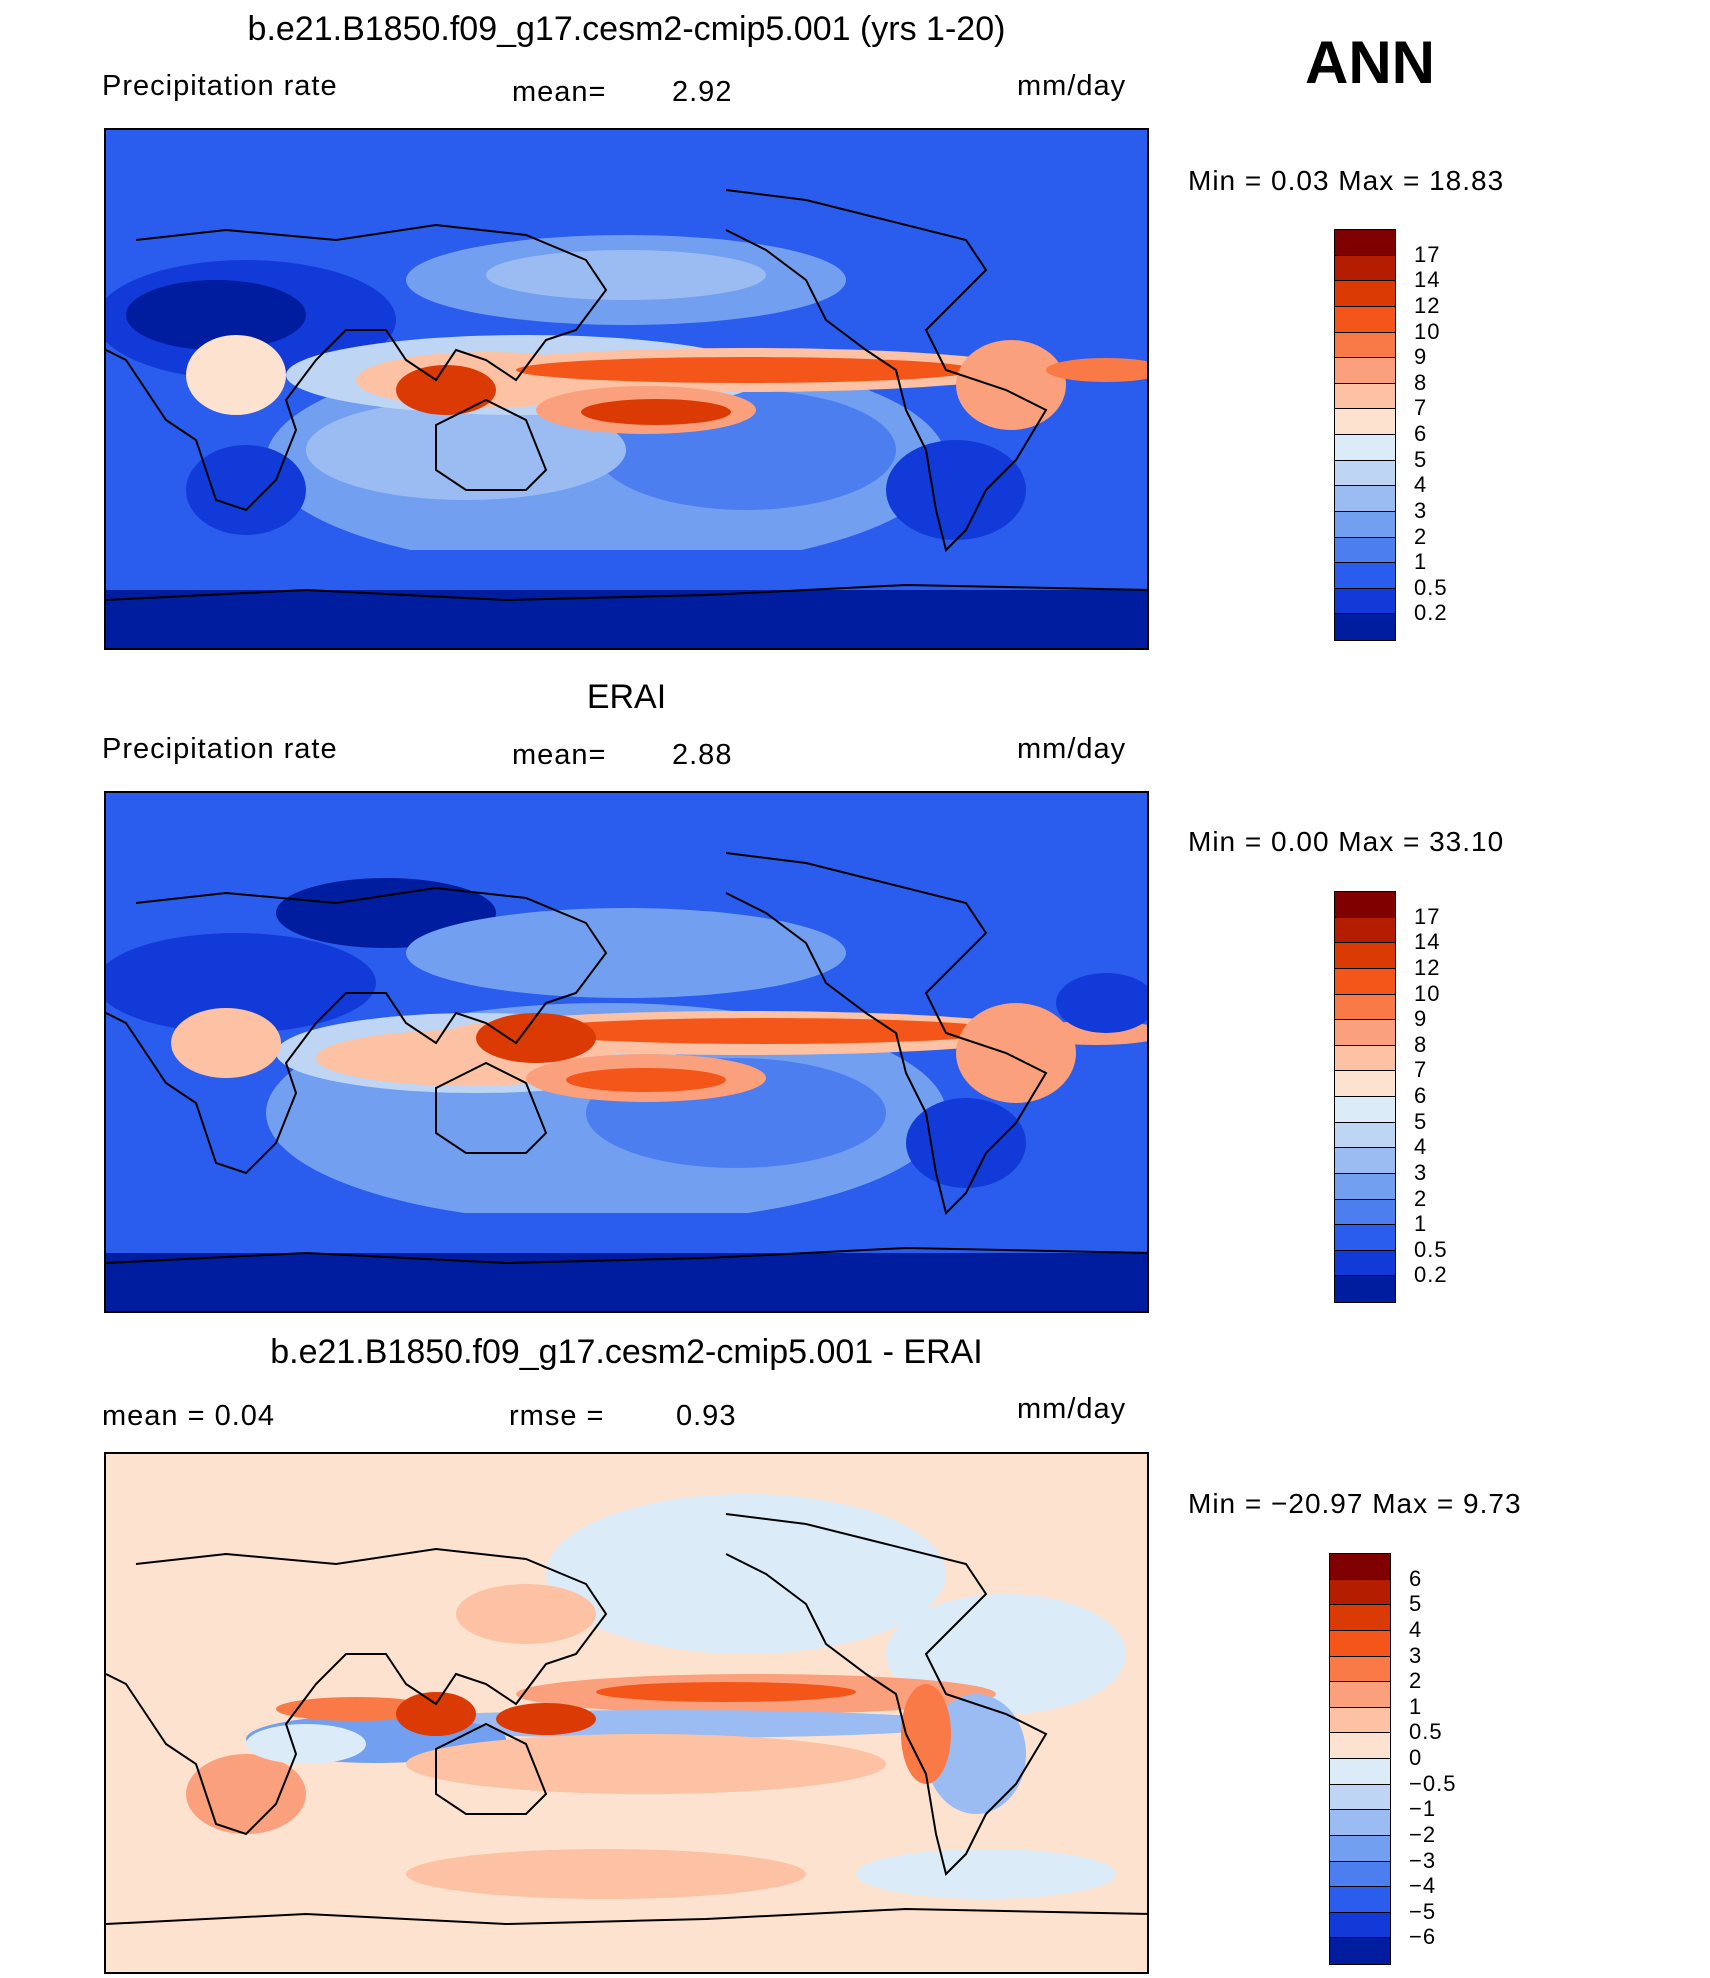 This screenshot has height=1978, width=1710. Describe the element at coordinates (1346, 841) in the screenshot. I see `minmax-obs: Min = 0.00 Max = 33.10` at that location.